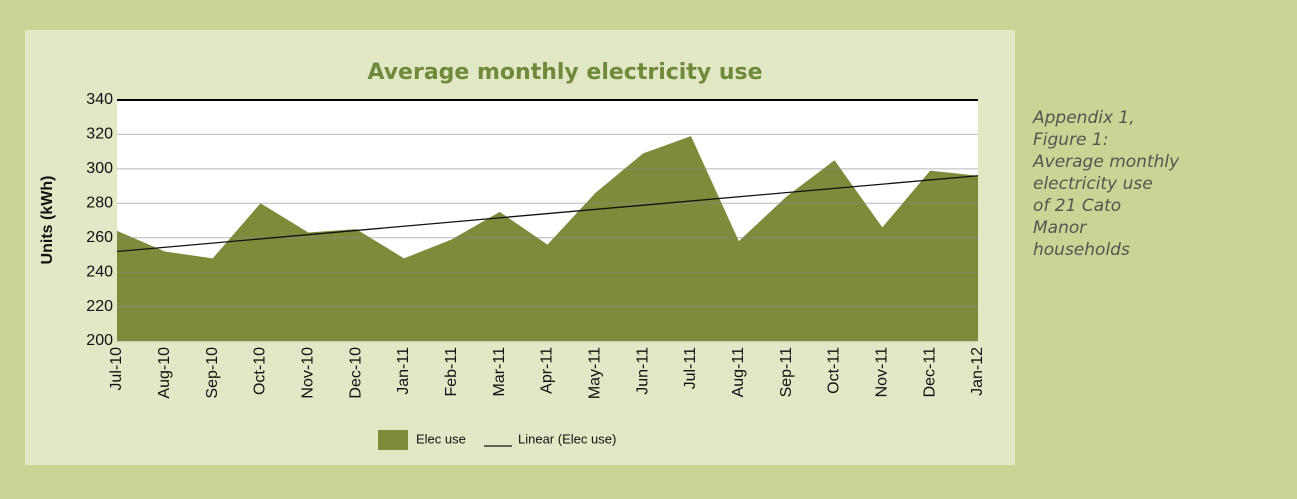  I want to click on caption-line: of 21 Cato, so click(1077, 206).